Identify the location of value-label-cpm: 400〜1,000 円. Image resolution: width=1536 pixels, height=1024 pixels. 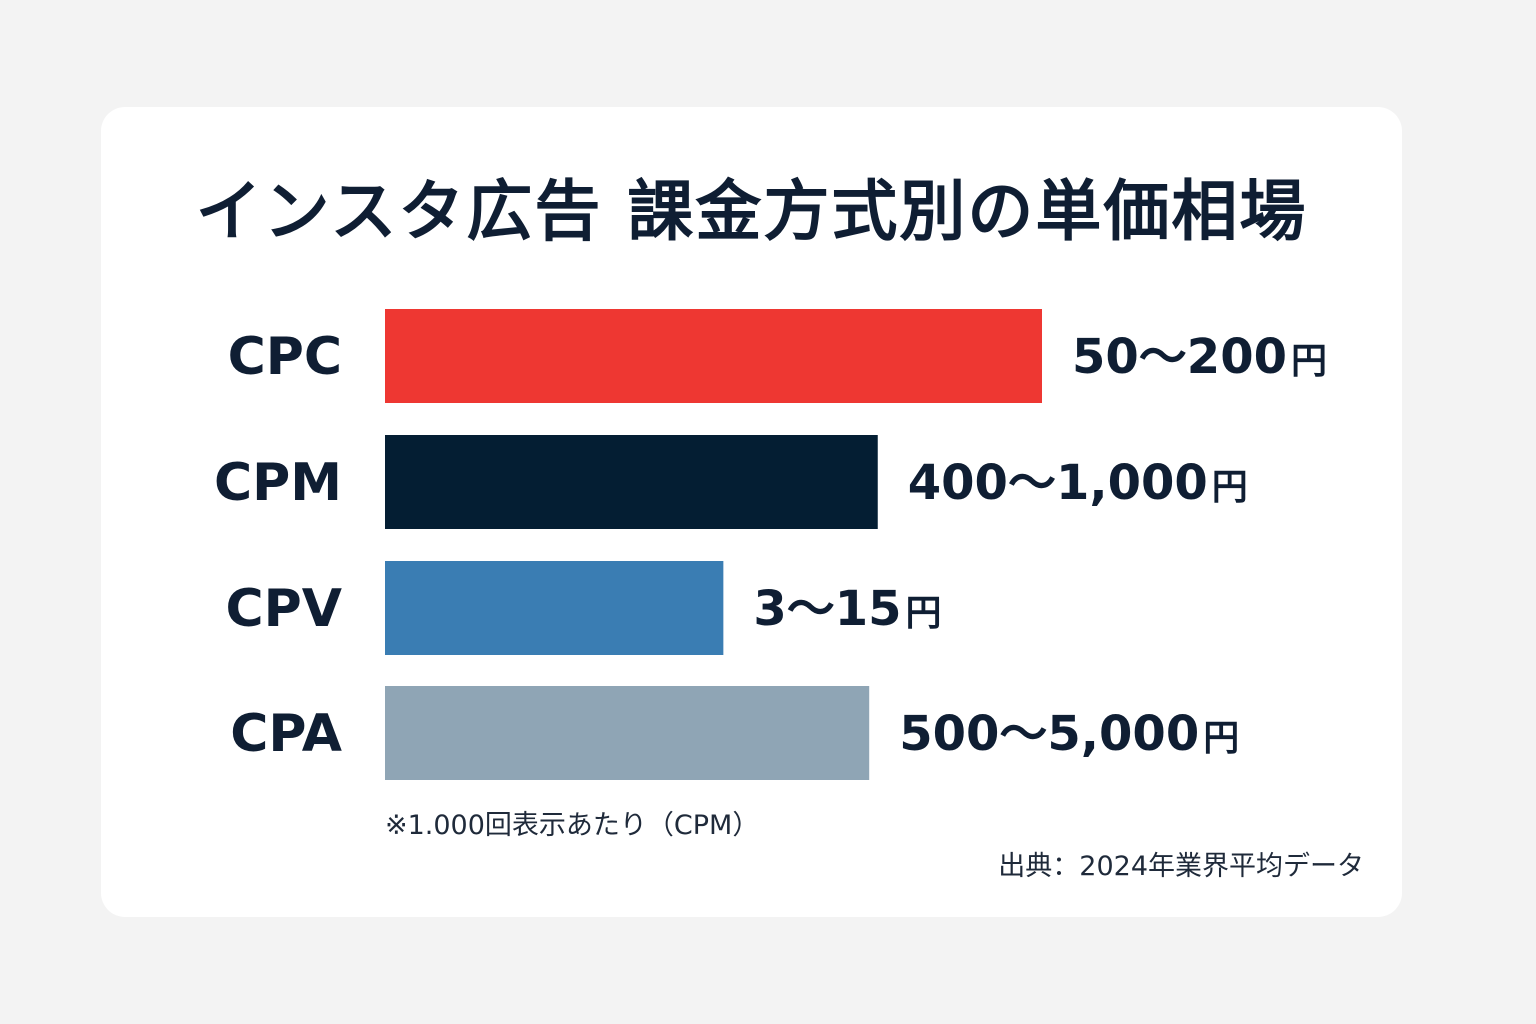
(1078, 483).